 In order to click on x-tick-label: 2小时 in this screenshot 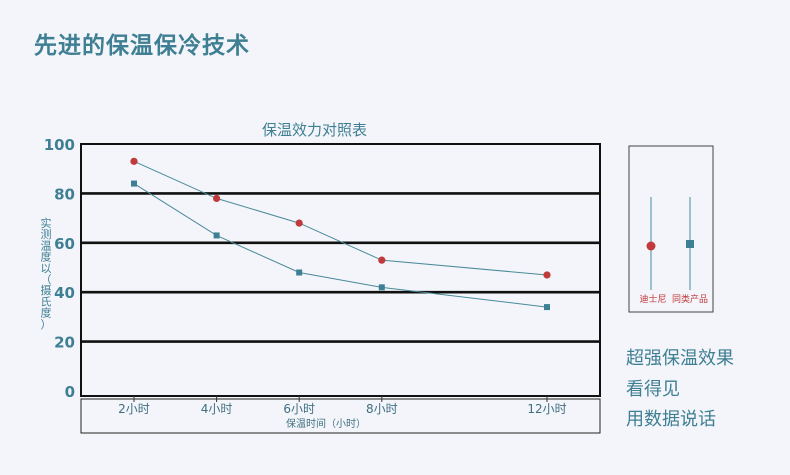, I will do `click(134, 409)`.